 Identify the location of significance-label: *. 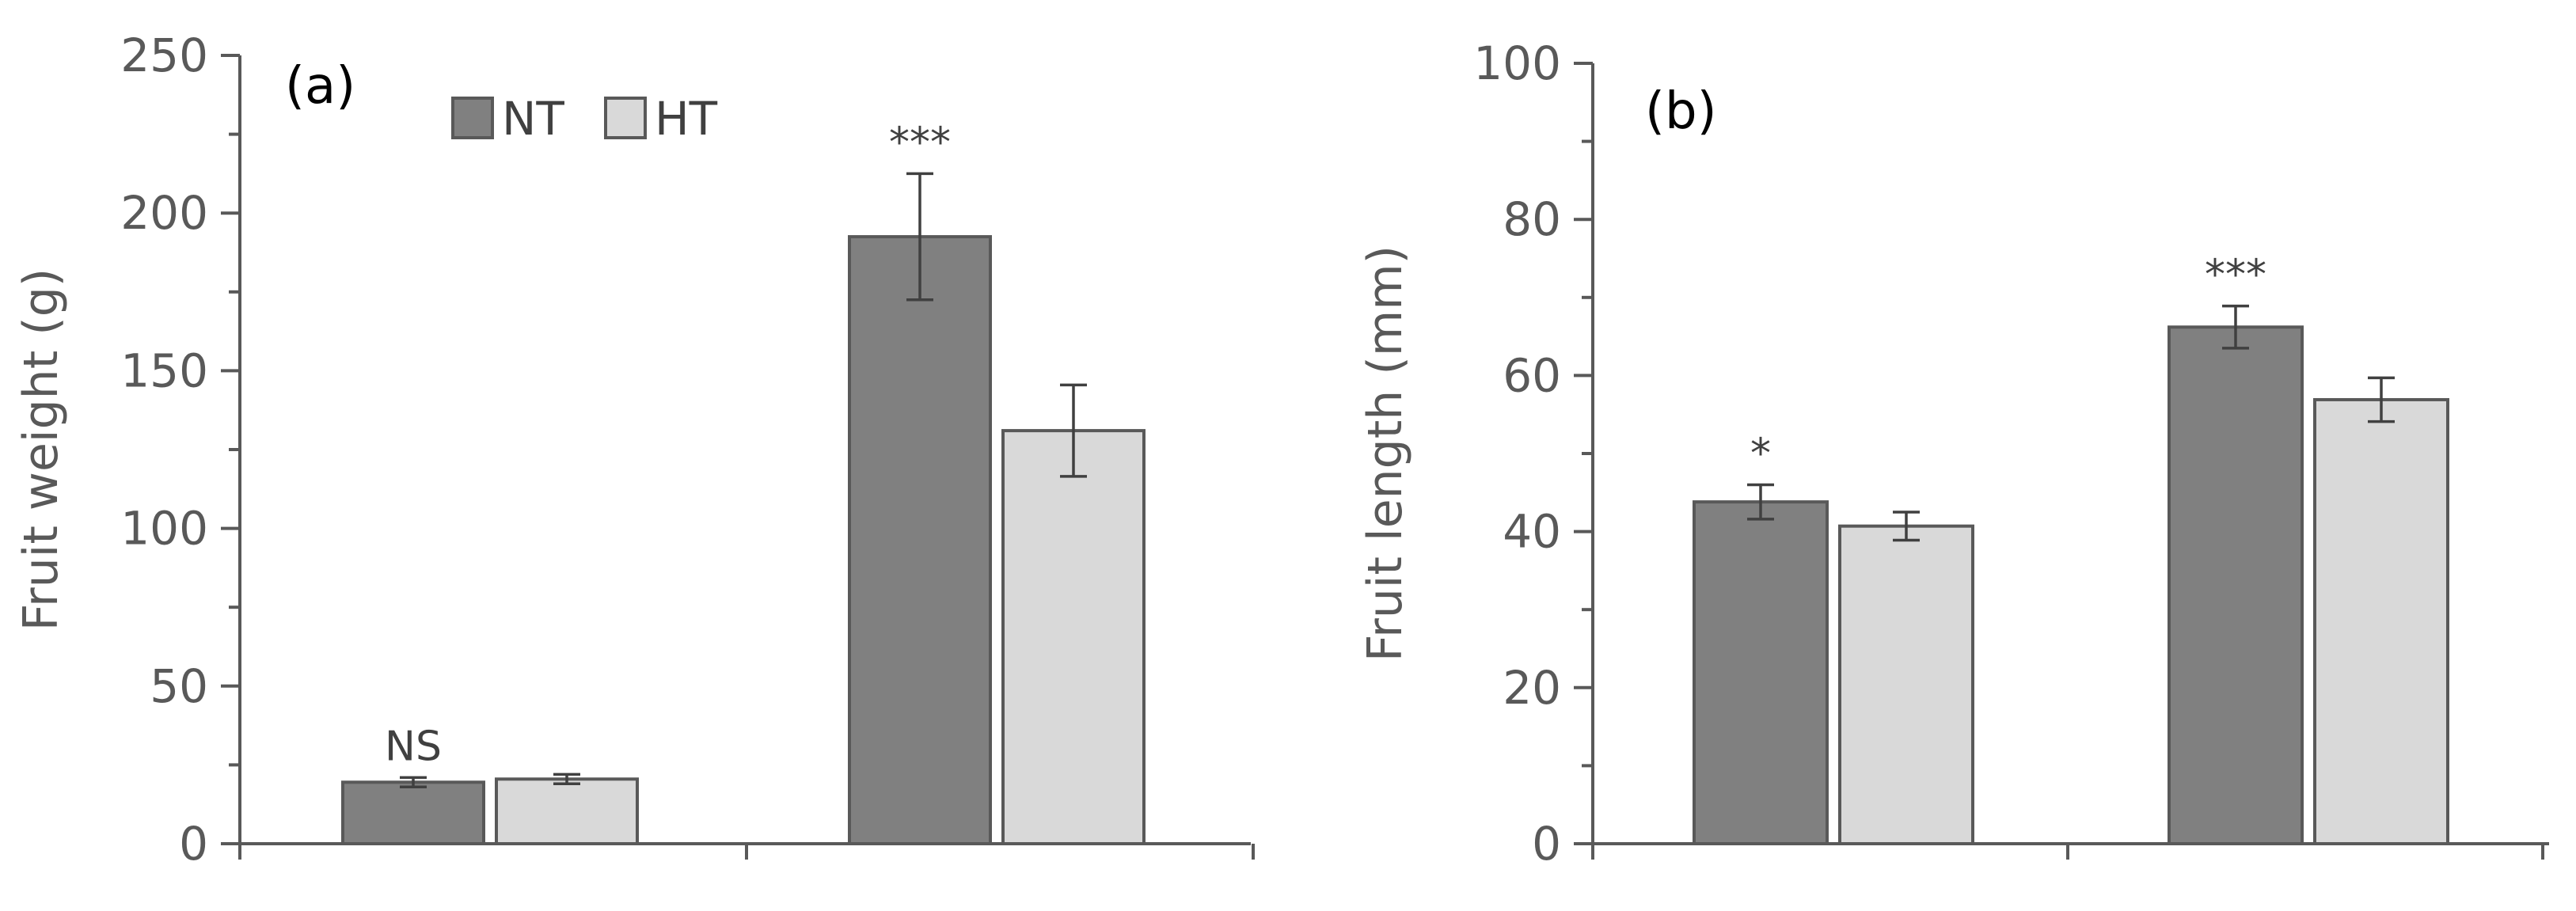
(1761, 453).